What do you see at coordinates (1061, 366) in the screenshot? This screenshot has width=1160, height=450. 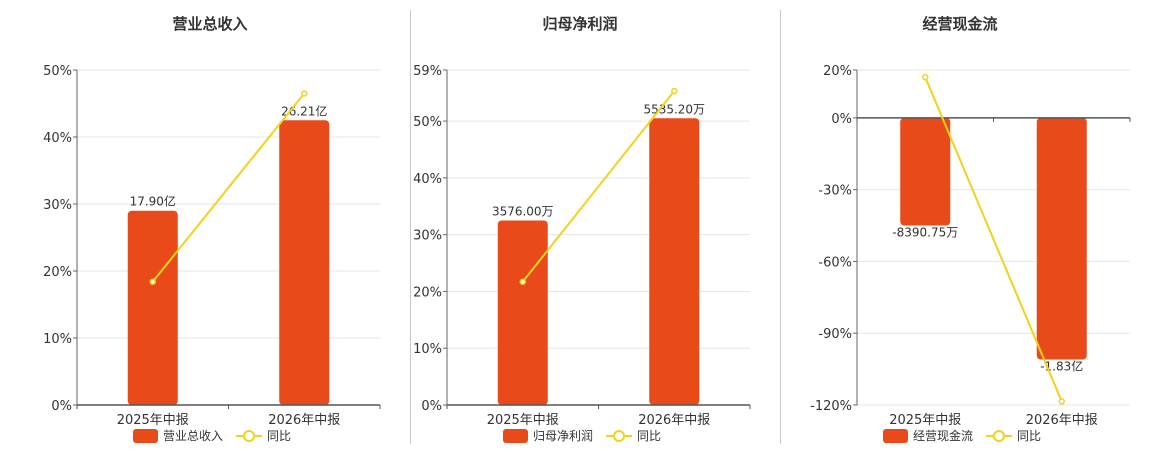 I see `bar-data-label: -1.83亿` at bounding box center [1061, 366].